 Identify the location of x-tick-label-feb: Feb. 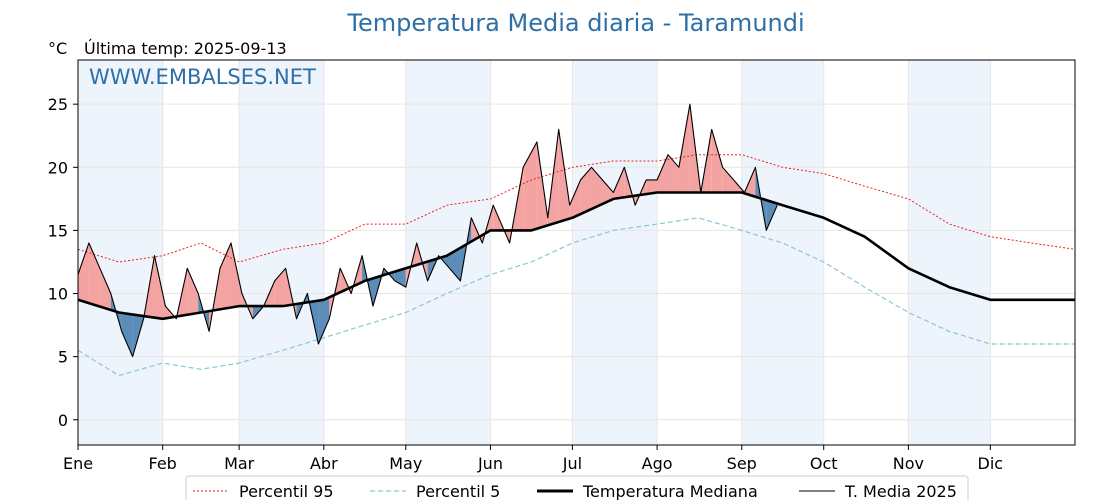
(163, 463).